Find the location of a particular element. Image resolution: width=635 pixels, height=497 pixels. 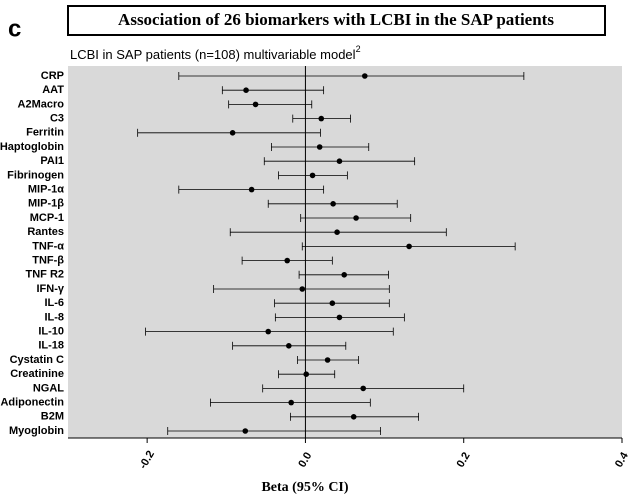

category-label: B2M is located at coordinates (52, 417).